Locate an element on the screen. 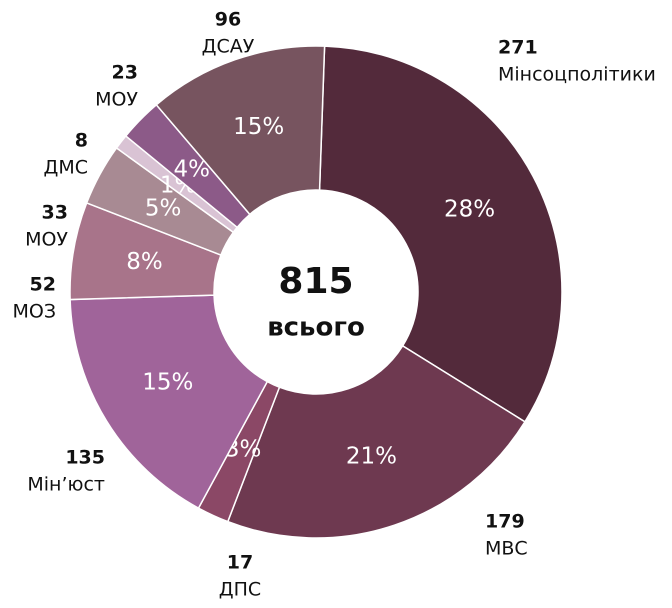  value-label: 135 is located at coordinates (85, 458).